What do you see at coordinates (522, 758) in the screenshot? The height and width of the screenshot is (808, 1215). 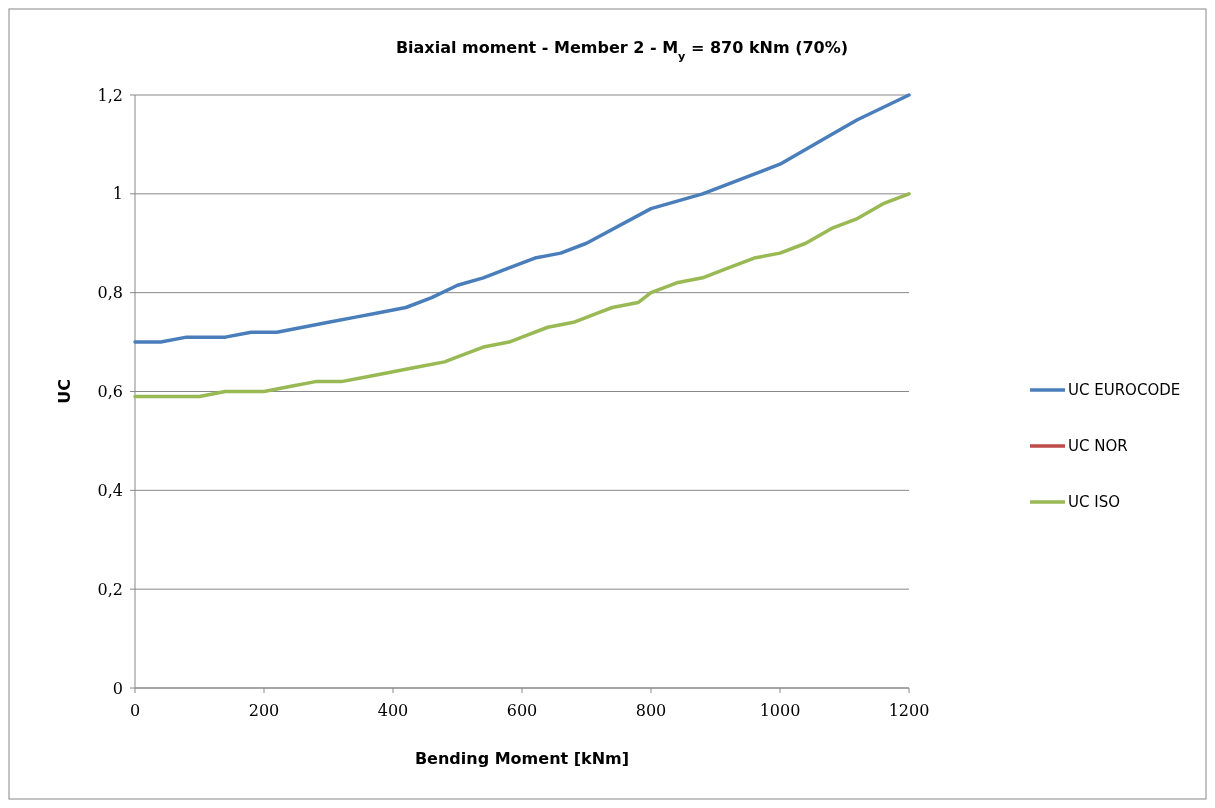 I see `x-axis-title: Bending Moment [kNm]` at bounding box center [522, 758].